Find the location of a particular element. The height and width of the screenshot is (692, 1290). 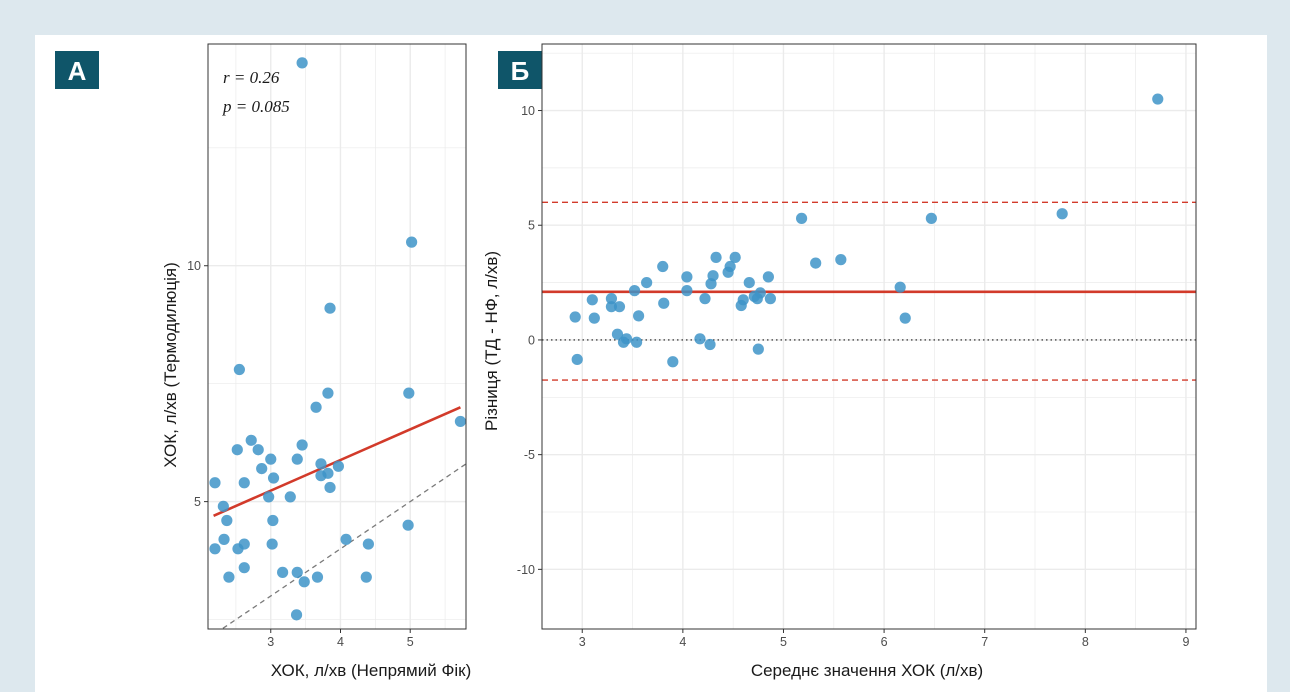

b-x-tick-label: 9 is located at coordinates (1185, 642).